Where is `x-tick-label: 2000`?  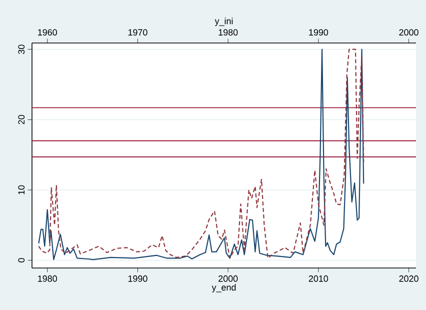
x-tick-label: 2000 is located at coordinates (228, 278).